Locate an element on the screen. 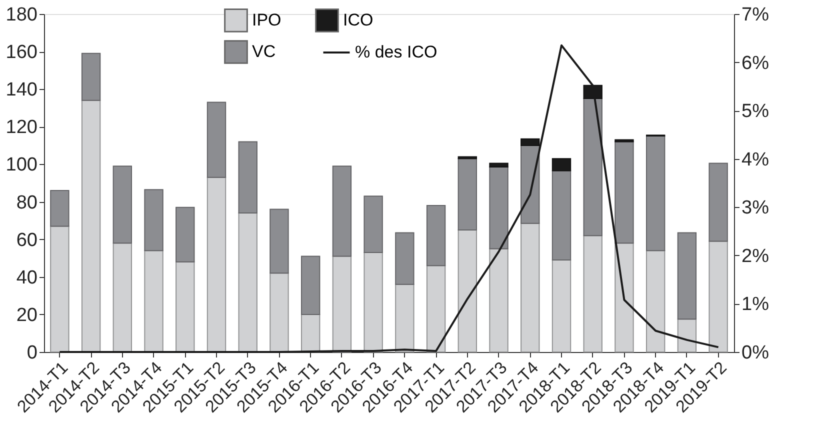 This screenshot has height=435, width=831. y2-tick-label: 7% is located at coordinates (756, 15).